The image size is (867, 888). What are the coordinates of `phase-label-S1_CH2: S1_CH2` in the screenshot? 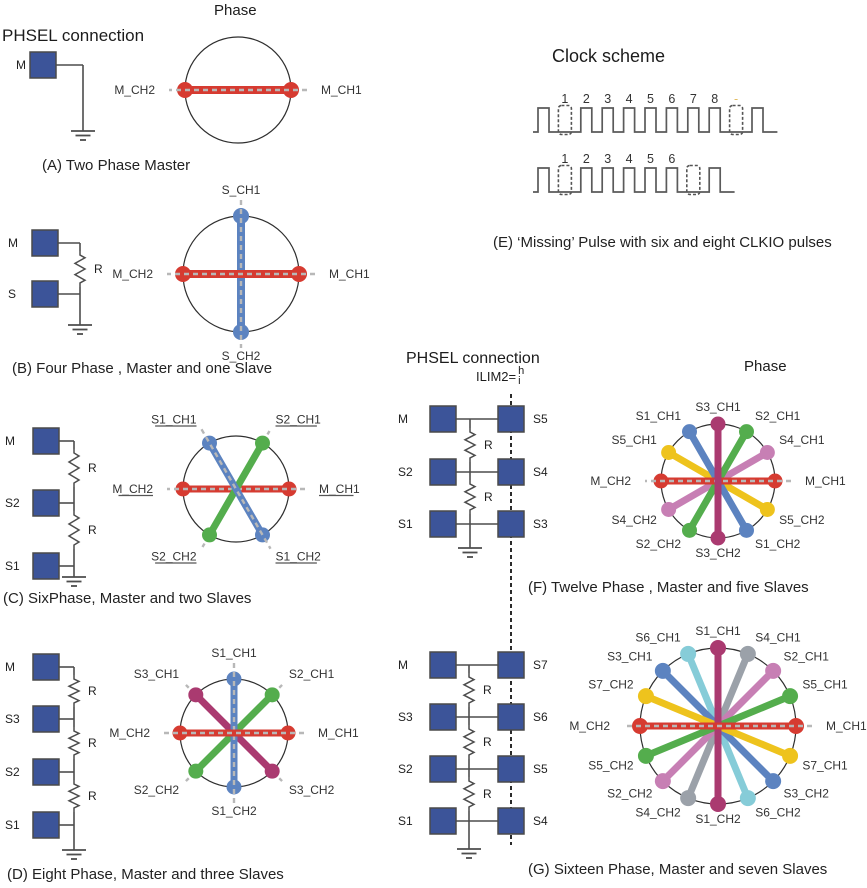 It's located at (234, 811).